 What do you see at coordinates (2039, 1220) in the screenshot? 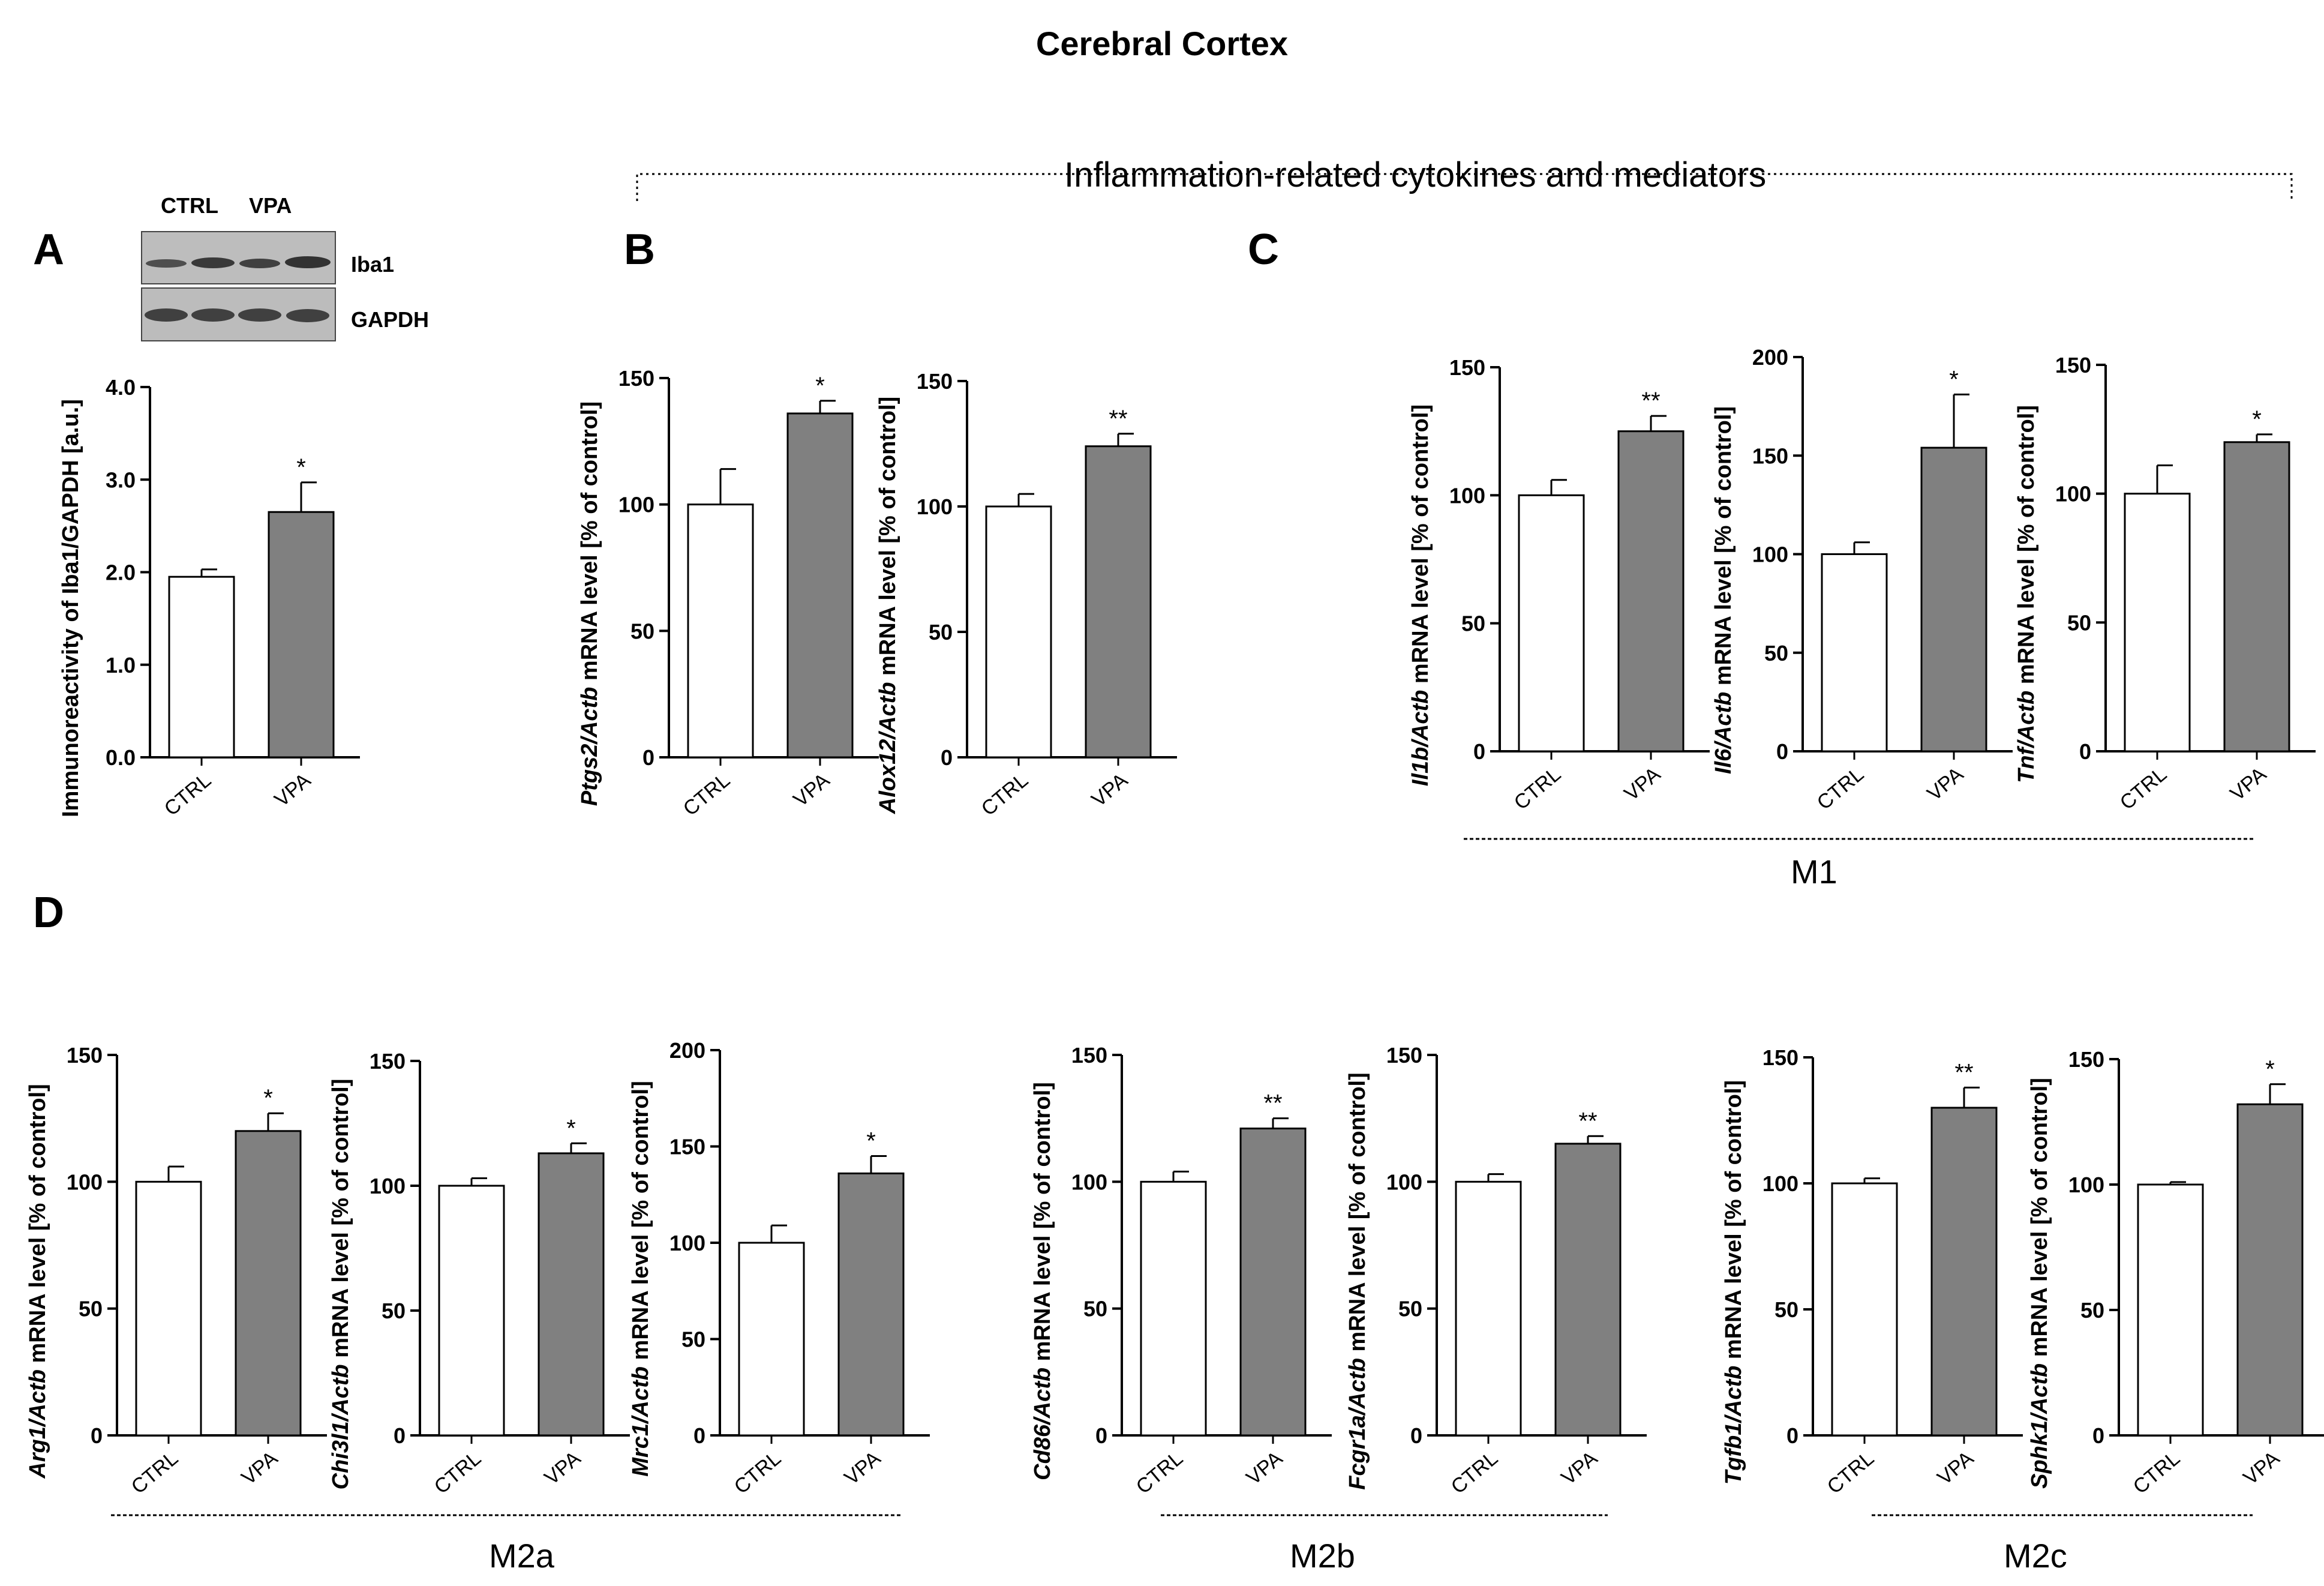
I see `chart-13-y-axis-label-part-1: mRNA level [% of control]` at bounding box center [2039, 1220].